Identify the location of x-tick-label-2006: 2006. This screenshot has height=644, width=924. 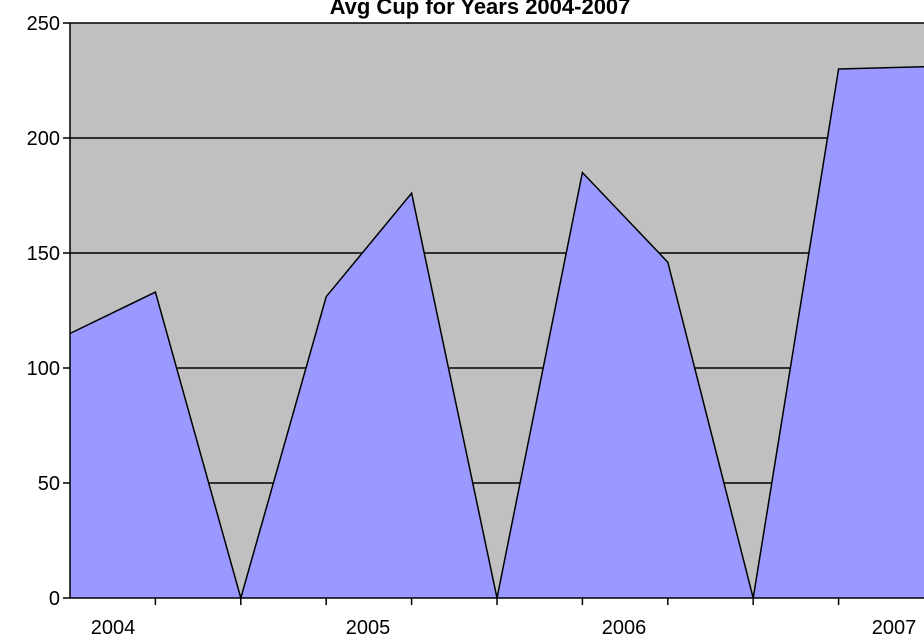
(624, 628).